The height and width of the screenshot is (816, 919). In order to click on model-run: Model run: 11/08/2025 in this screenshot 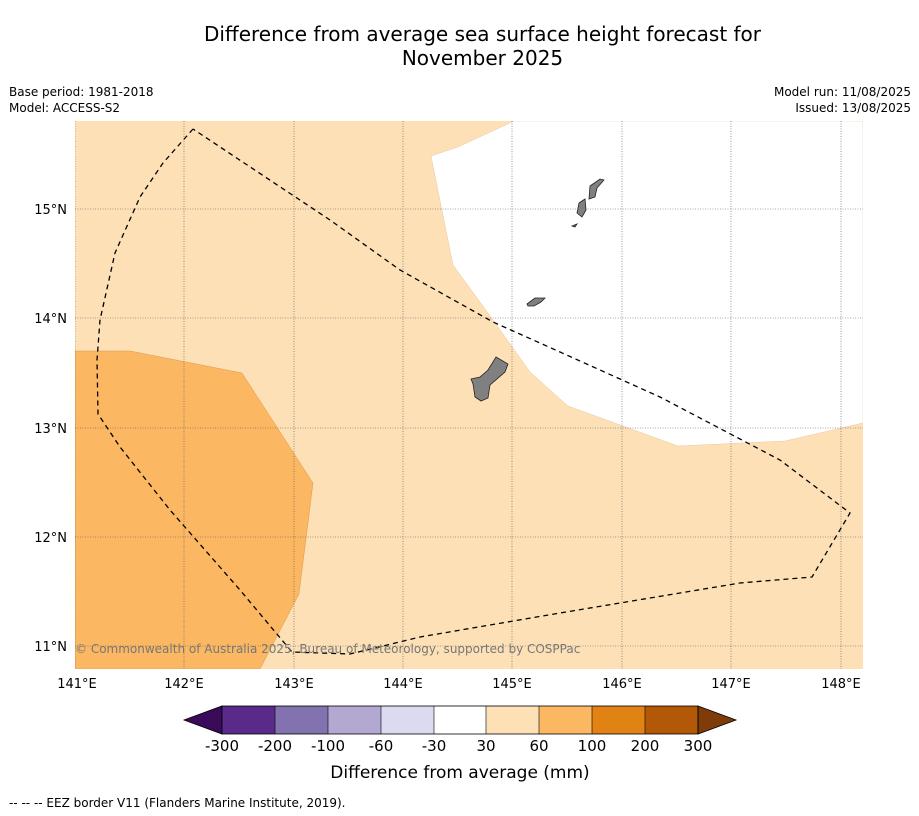, I will do `click(842, 92)`.